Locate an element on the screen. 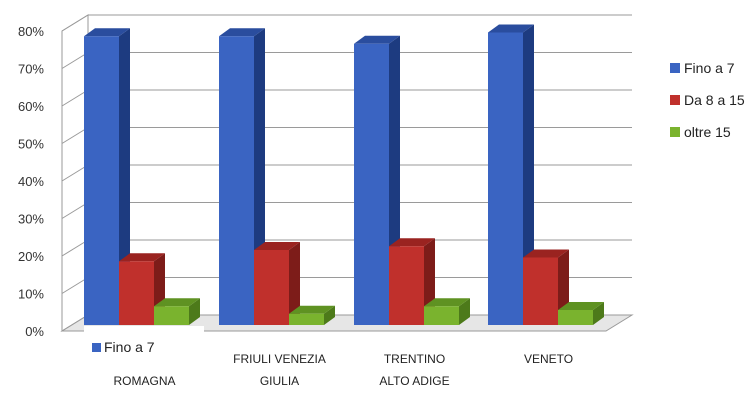  overlay-swatch is located at coordinates (96, 347).